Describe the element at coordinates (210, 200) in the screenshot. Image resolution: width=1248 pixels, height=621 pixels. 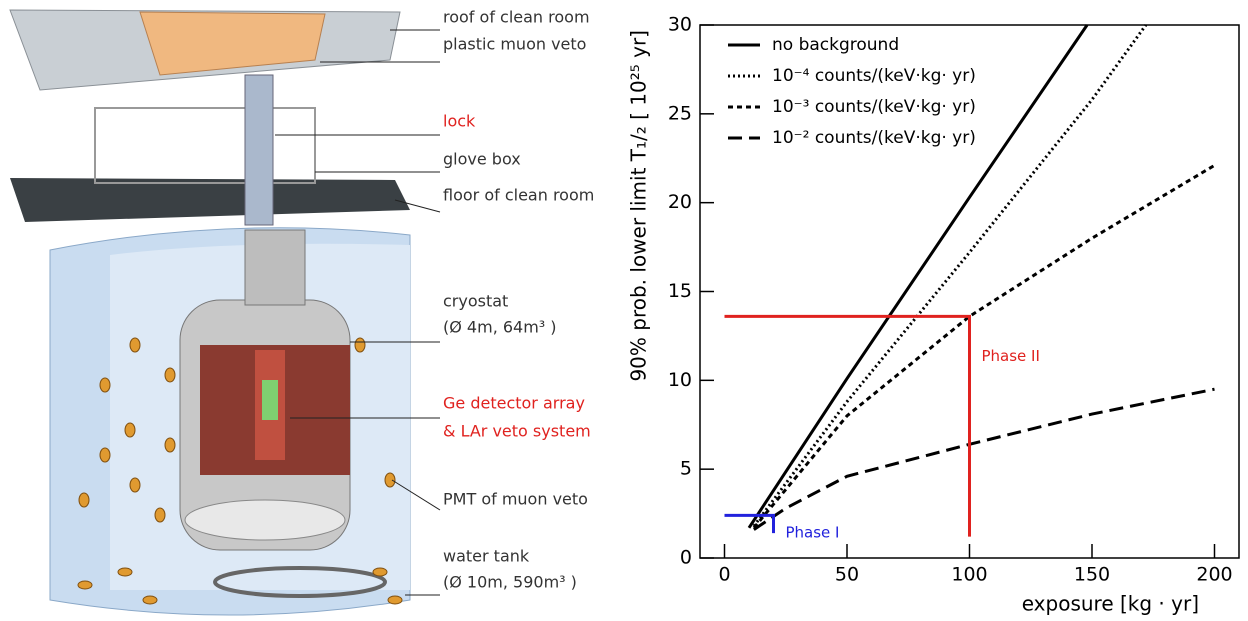
I see `floor` at that location.